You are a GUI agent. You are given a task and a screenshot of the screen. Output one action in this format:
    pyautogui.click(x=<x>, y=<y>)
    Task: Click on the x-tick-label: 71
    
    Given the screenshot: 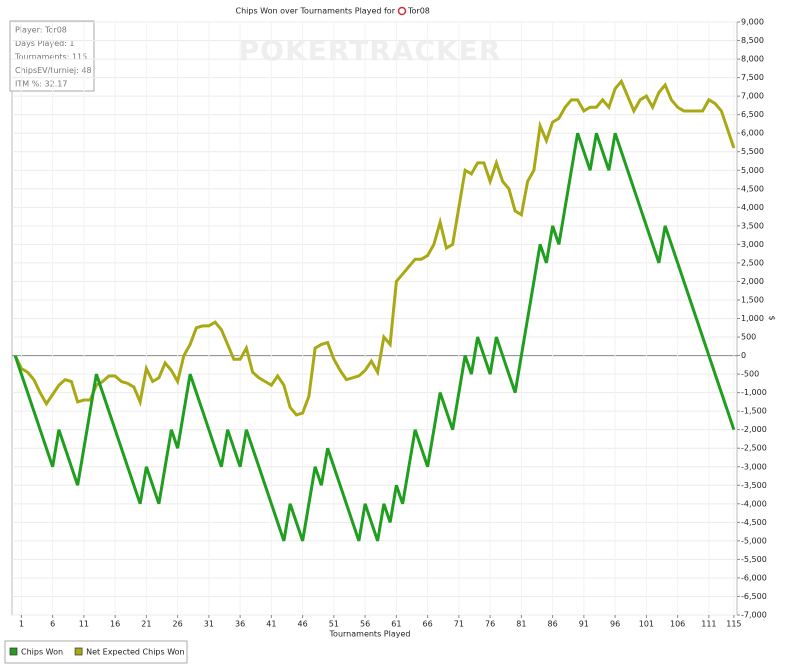 What is the action you would take?
    pyautogui.click(x=459, y=624)
    